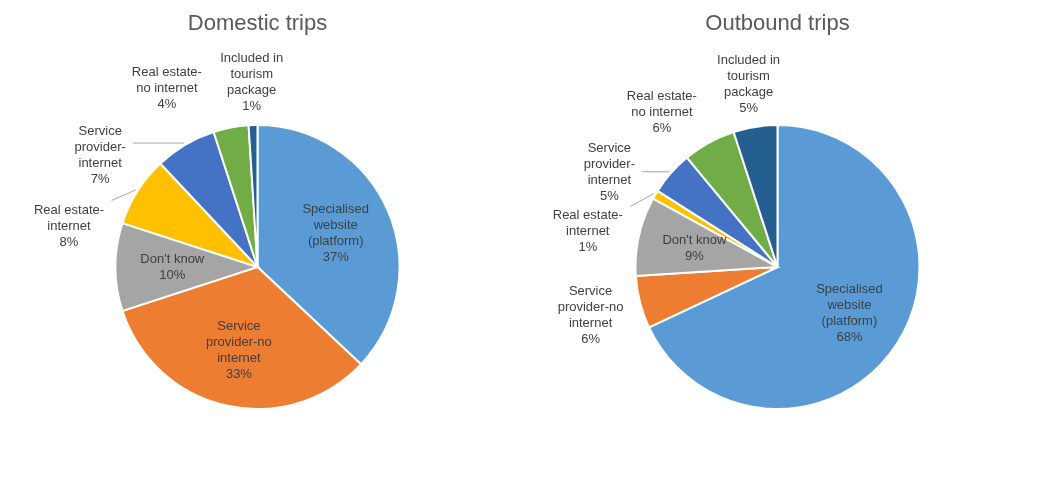 The width and height of the screenshot is (1049, 493). I want to click on data-label: 9%, so click(694, 256).